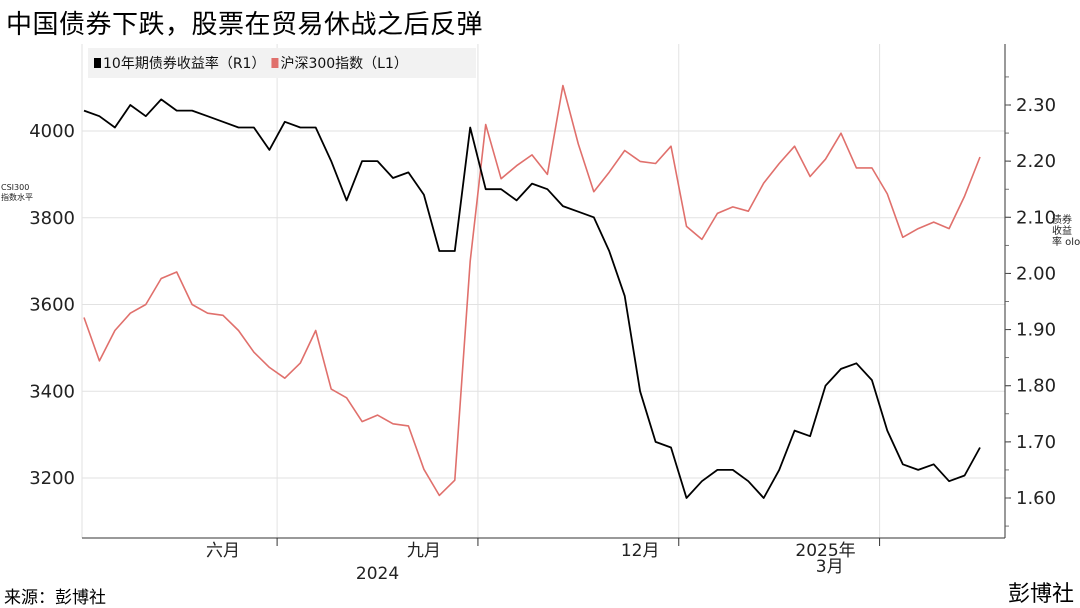  What do you see at coordinates (424, 551) in the screenshot?
I see `x-tick-label: 九月` at bounding box center [424, 551].